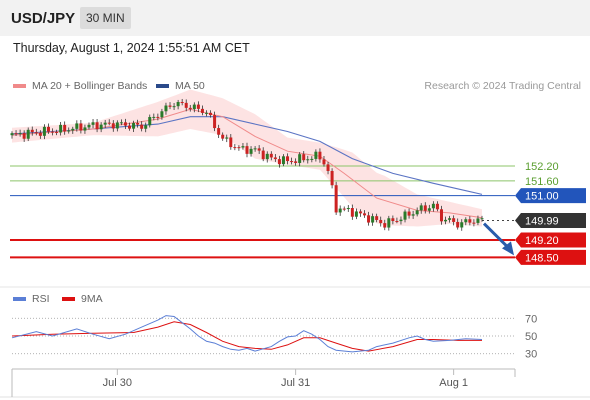  Describe the element at coordinates (496, 235) in the screenshot. I see `projection-arrow-shaft` at that location.